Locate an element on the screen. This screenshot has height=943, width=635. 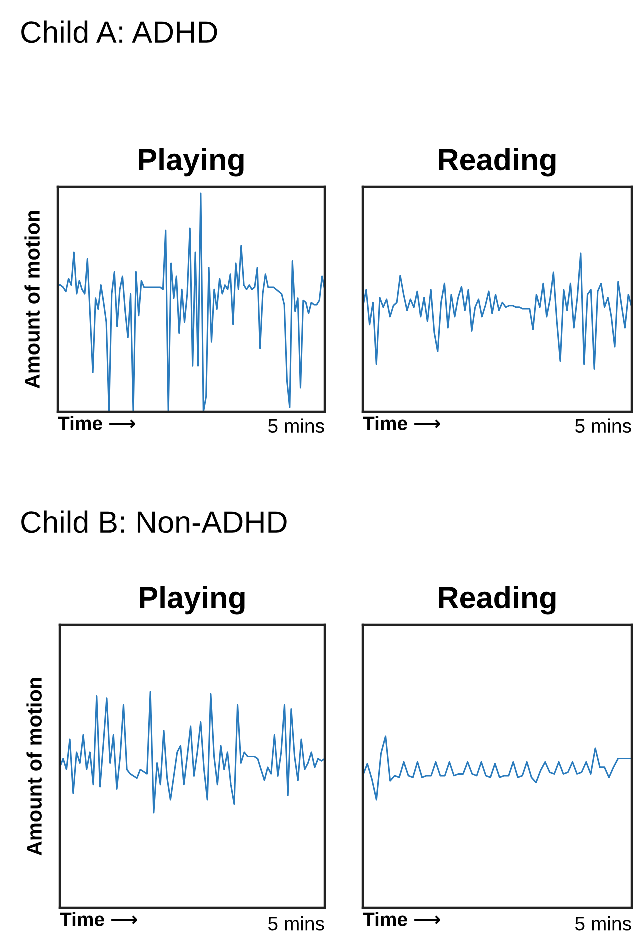
text: Child B: Non-ADHD is located at coordinates (154, 522).